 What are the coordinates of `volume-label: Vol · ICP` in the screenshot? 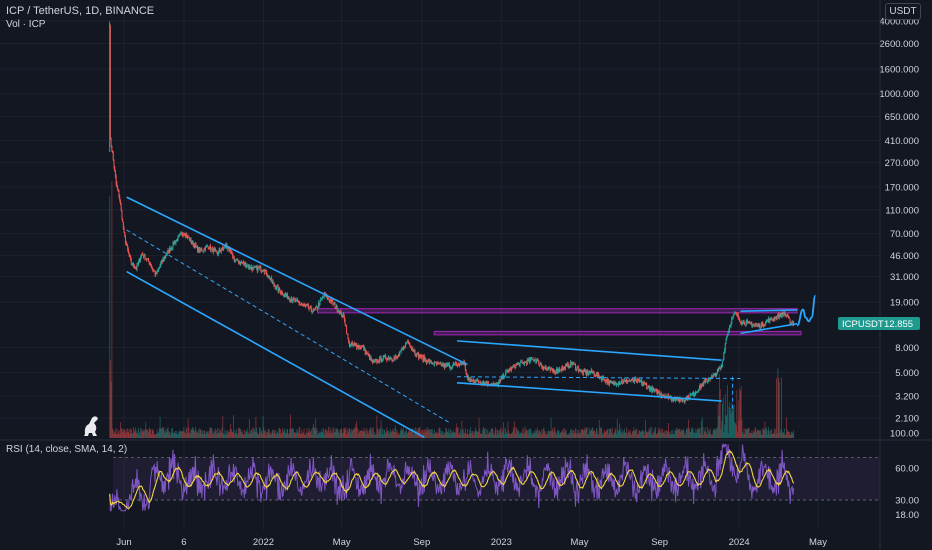 It's located at (26, 24).